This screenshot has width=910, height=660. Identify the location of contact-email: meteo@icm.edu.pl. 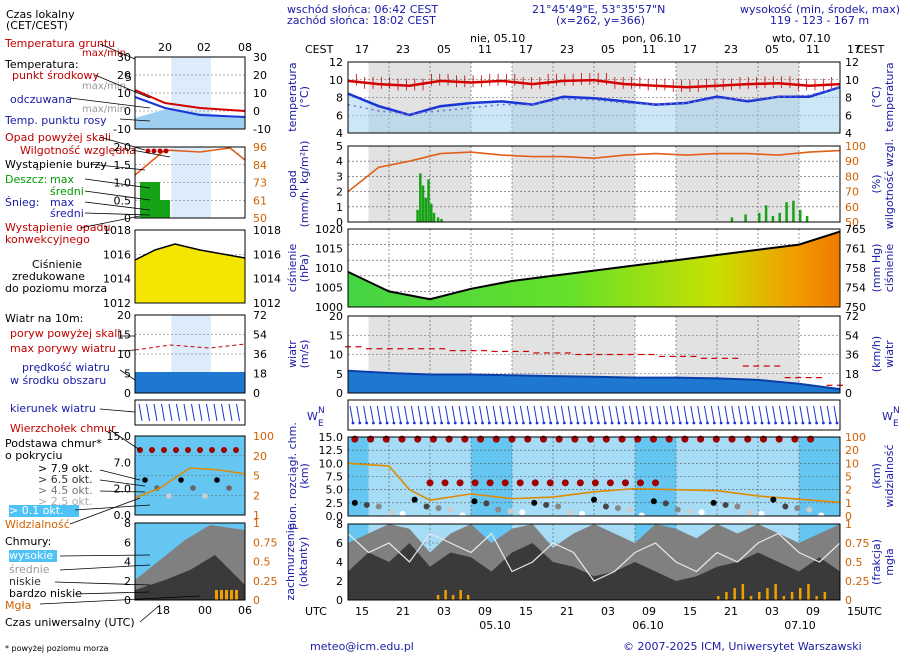
(362, 646).